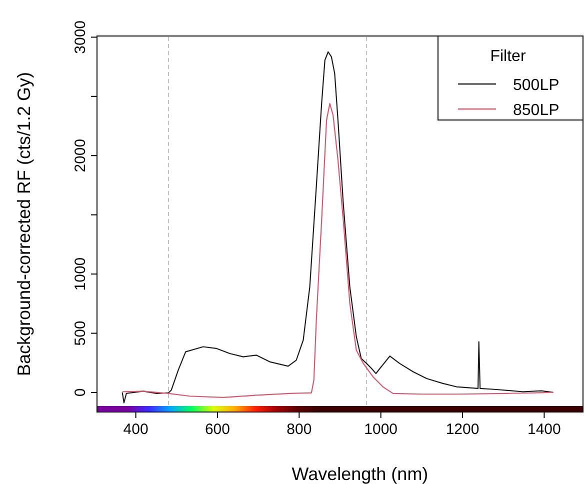 This screenshot has height=500, width=585. I want to click on x-tick-label: 1200, so click(463, 429).